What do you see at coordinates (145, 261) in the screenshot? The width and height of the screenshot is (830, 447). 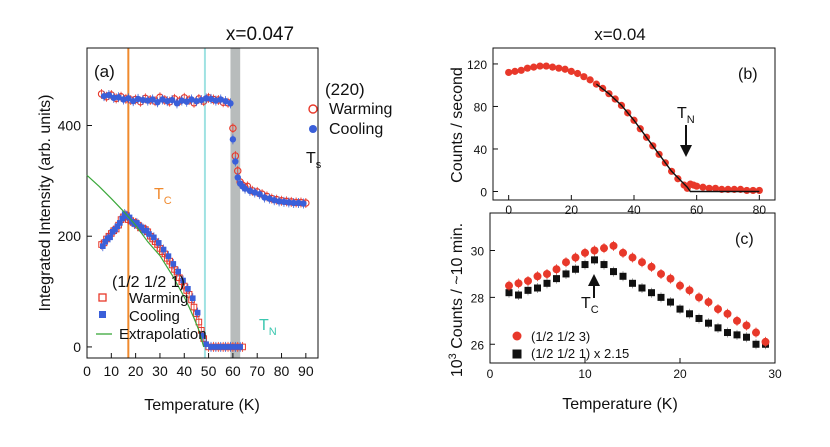 I see `extrapolation-line` at bounding box center [145, 261].